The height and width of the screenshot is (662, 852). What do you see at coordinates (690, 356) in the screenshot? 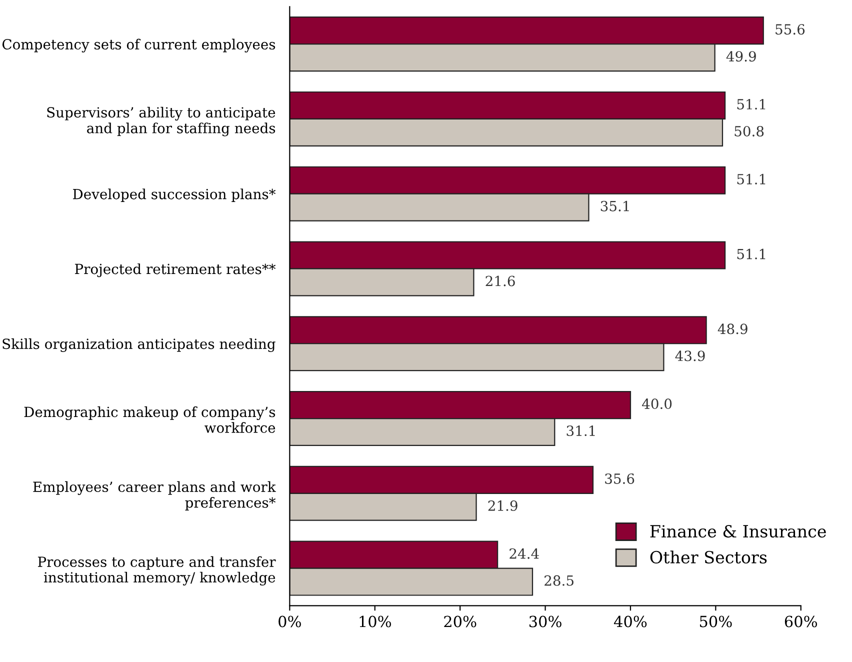
I see `data-label: 43.9` at bounding box center [690, 356].